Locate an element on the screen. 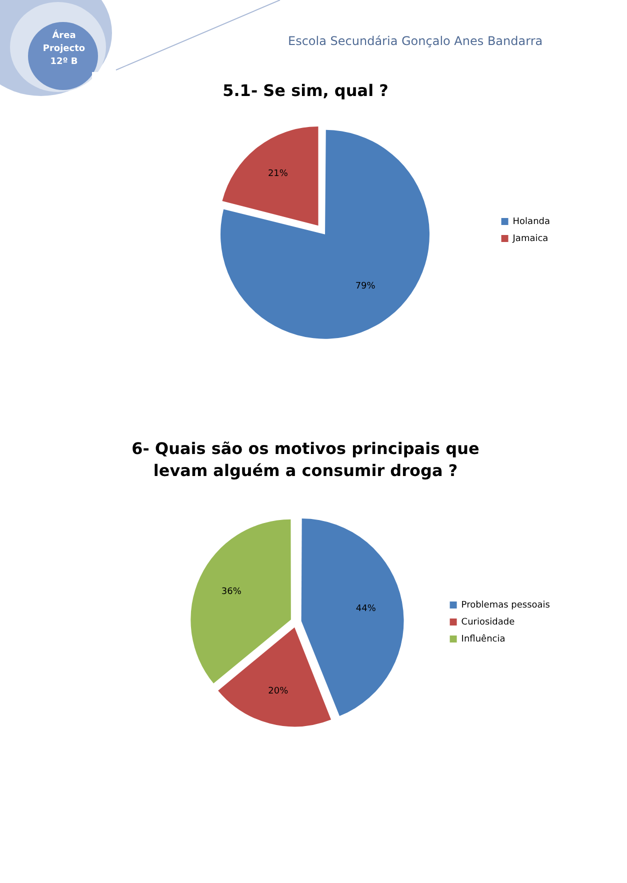  data-label: 44% is located at coordinates (366, 609).